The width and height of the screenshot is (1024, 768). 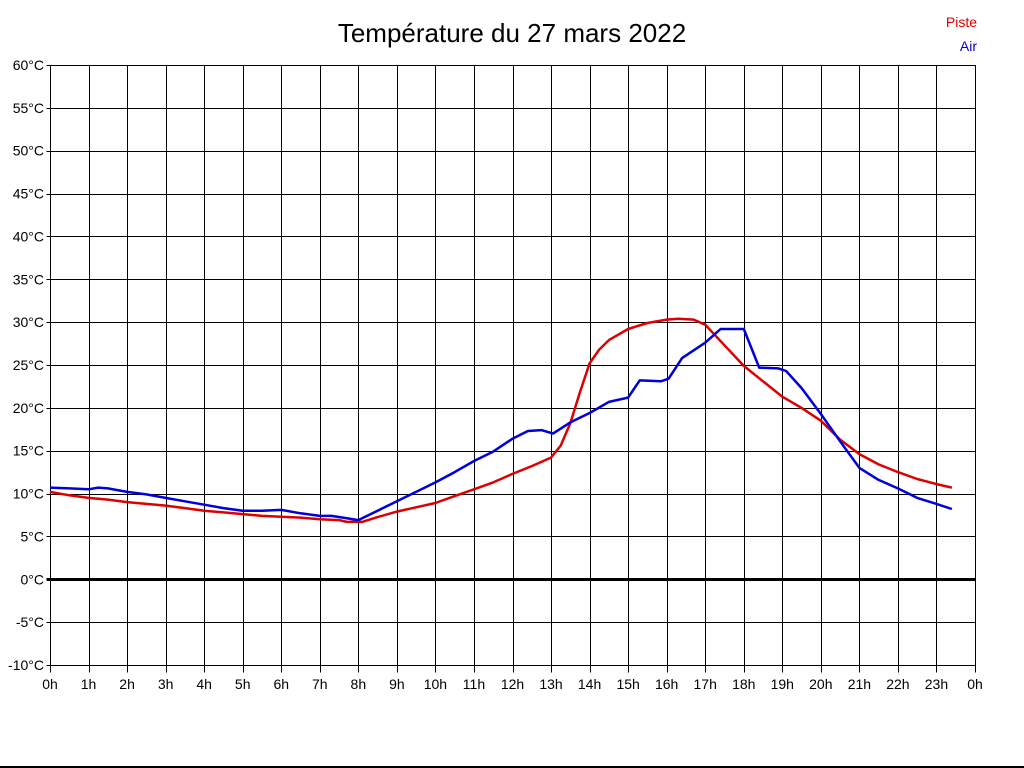 What do you see at coordinates (512, 767) in the screenshot?
I see `bottom-border` at bounding box center [512, 767].